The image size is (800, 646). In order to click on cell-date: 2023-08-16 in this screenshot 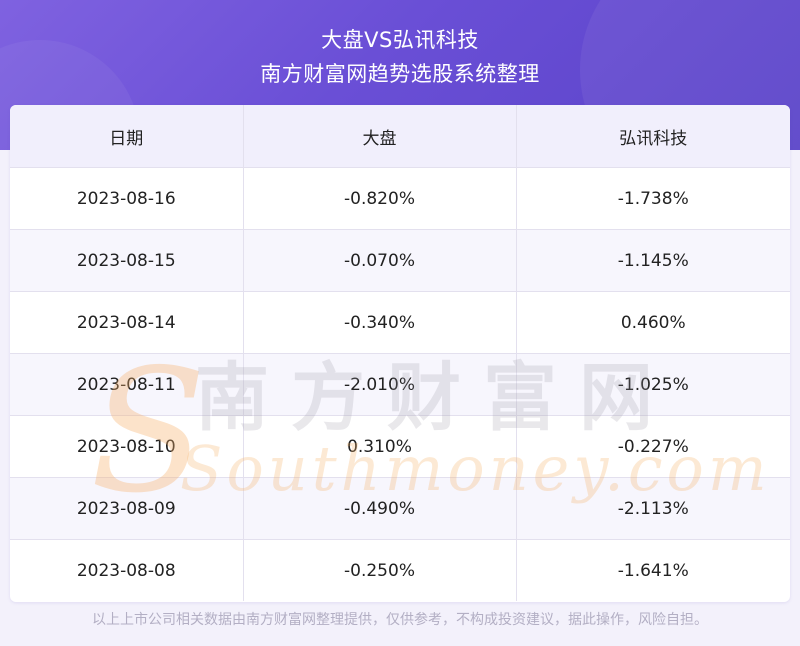, I will do `click(127, 198)`.